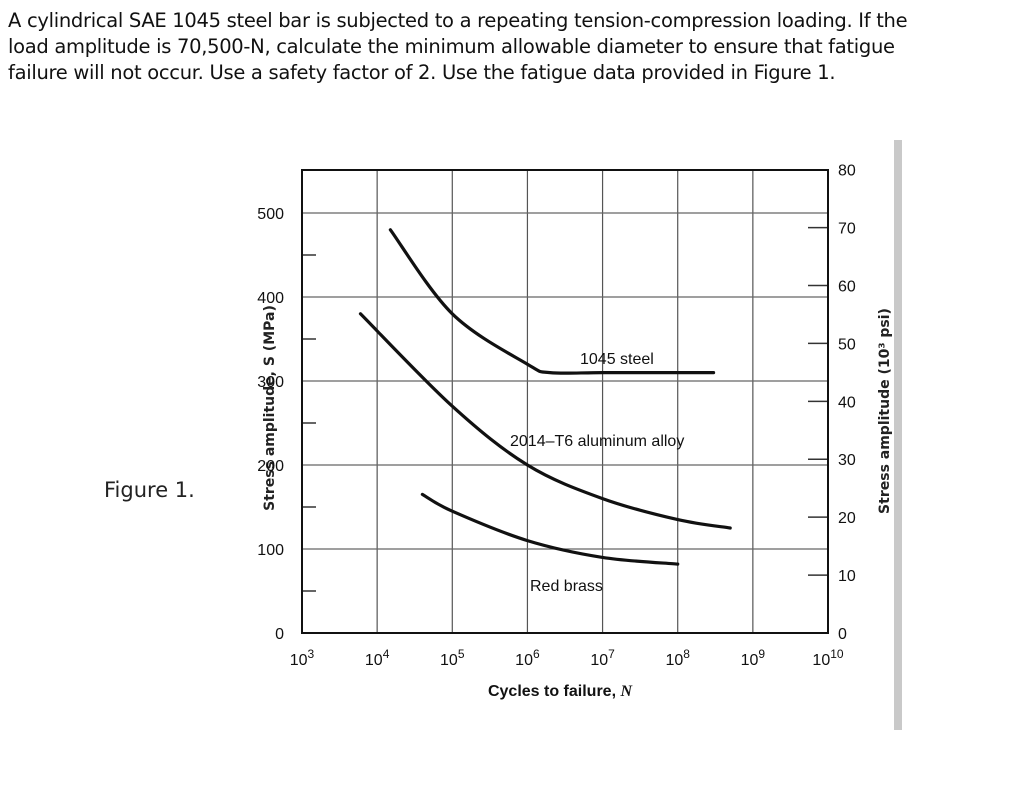 The height and width of the screenshot is (812, 1024). Describe the element at coordinates (270, 298) in the screenshot. I see `y-tick-label-left: 400` at that location.